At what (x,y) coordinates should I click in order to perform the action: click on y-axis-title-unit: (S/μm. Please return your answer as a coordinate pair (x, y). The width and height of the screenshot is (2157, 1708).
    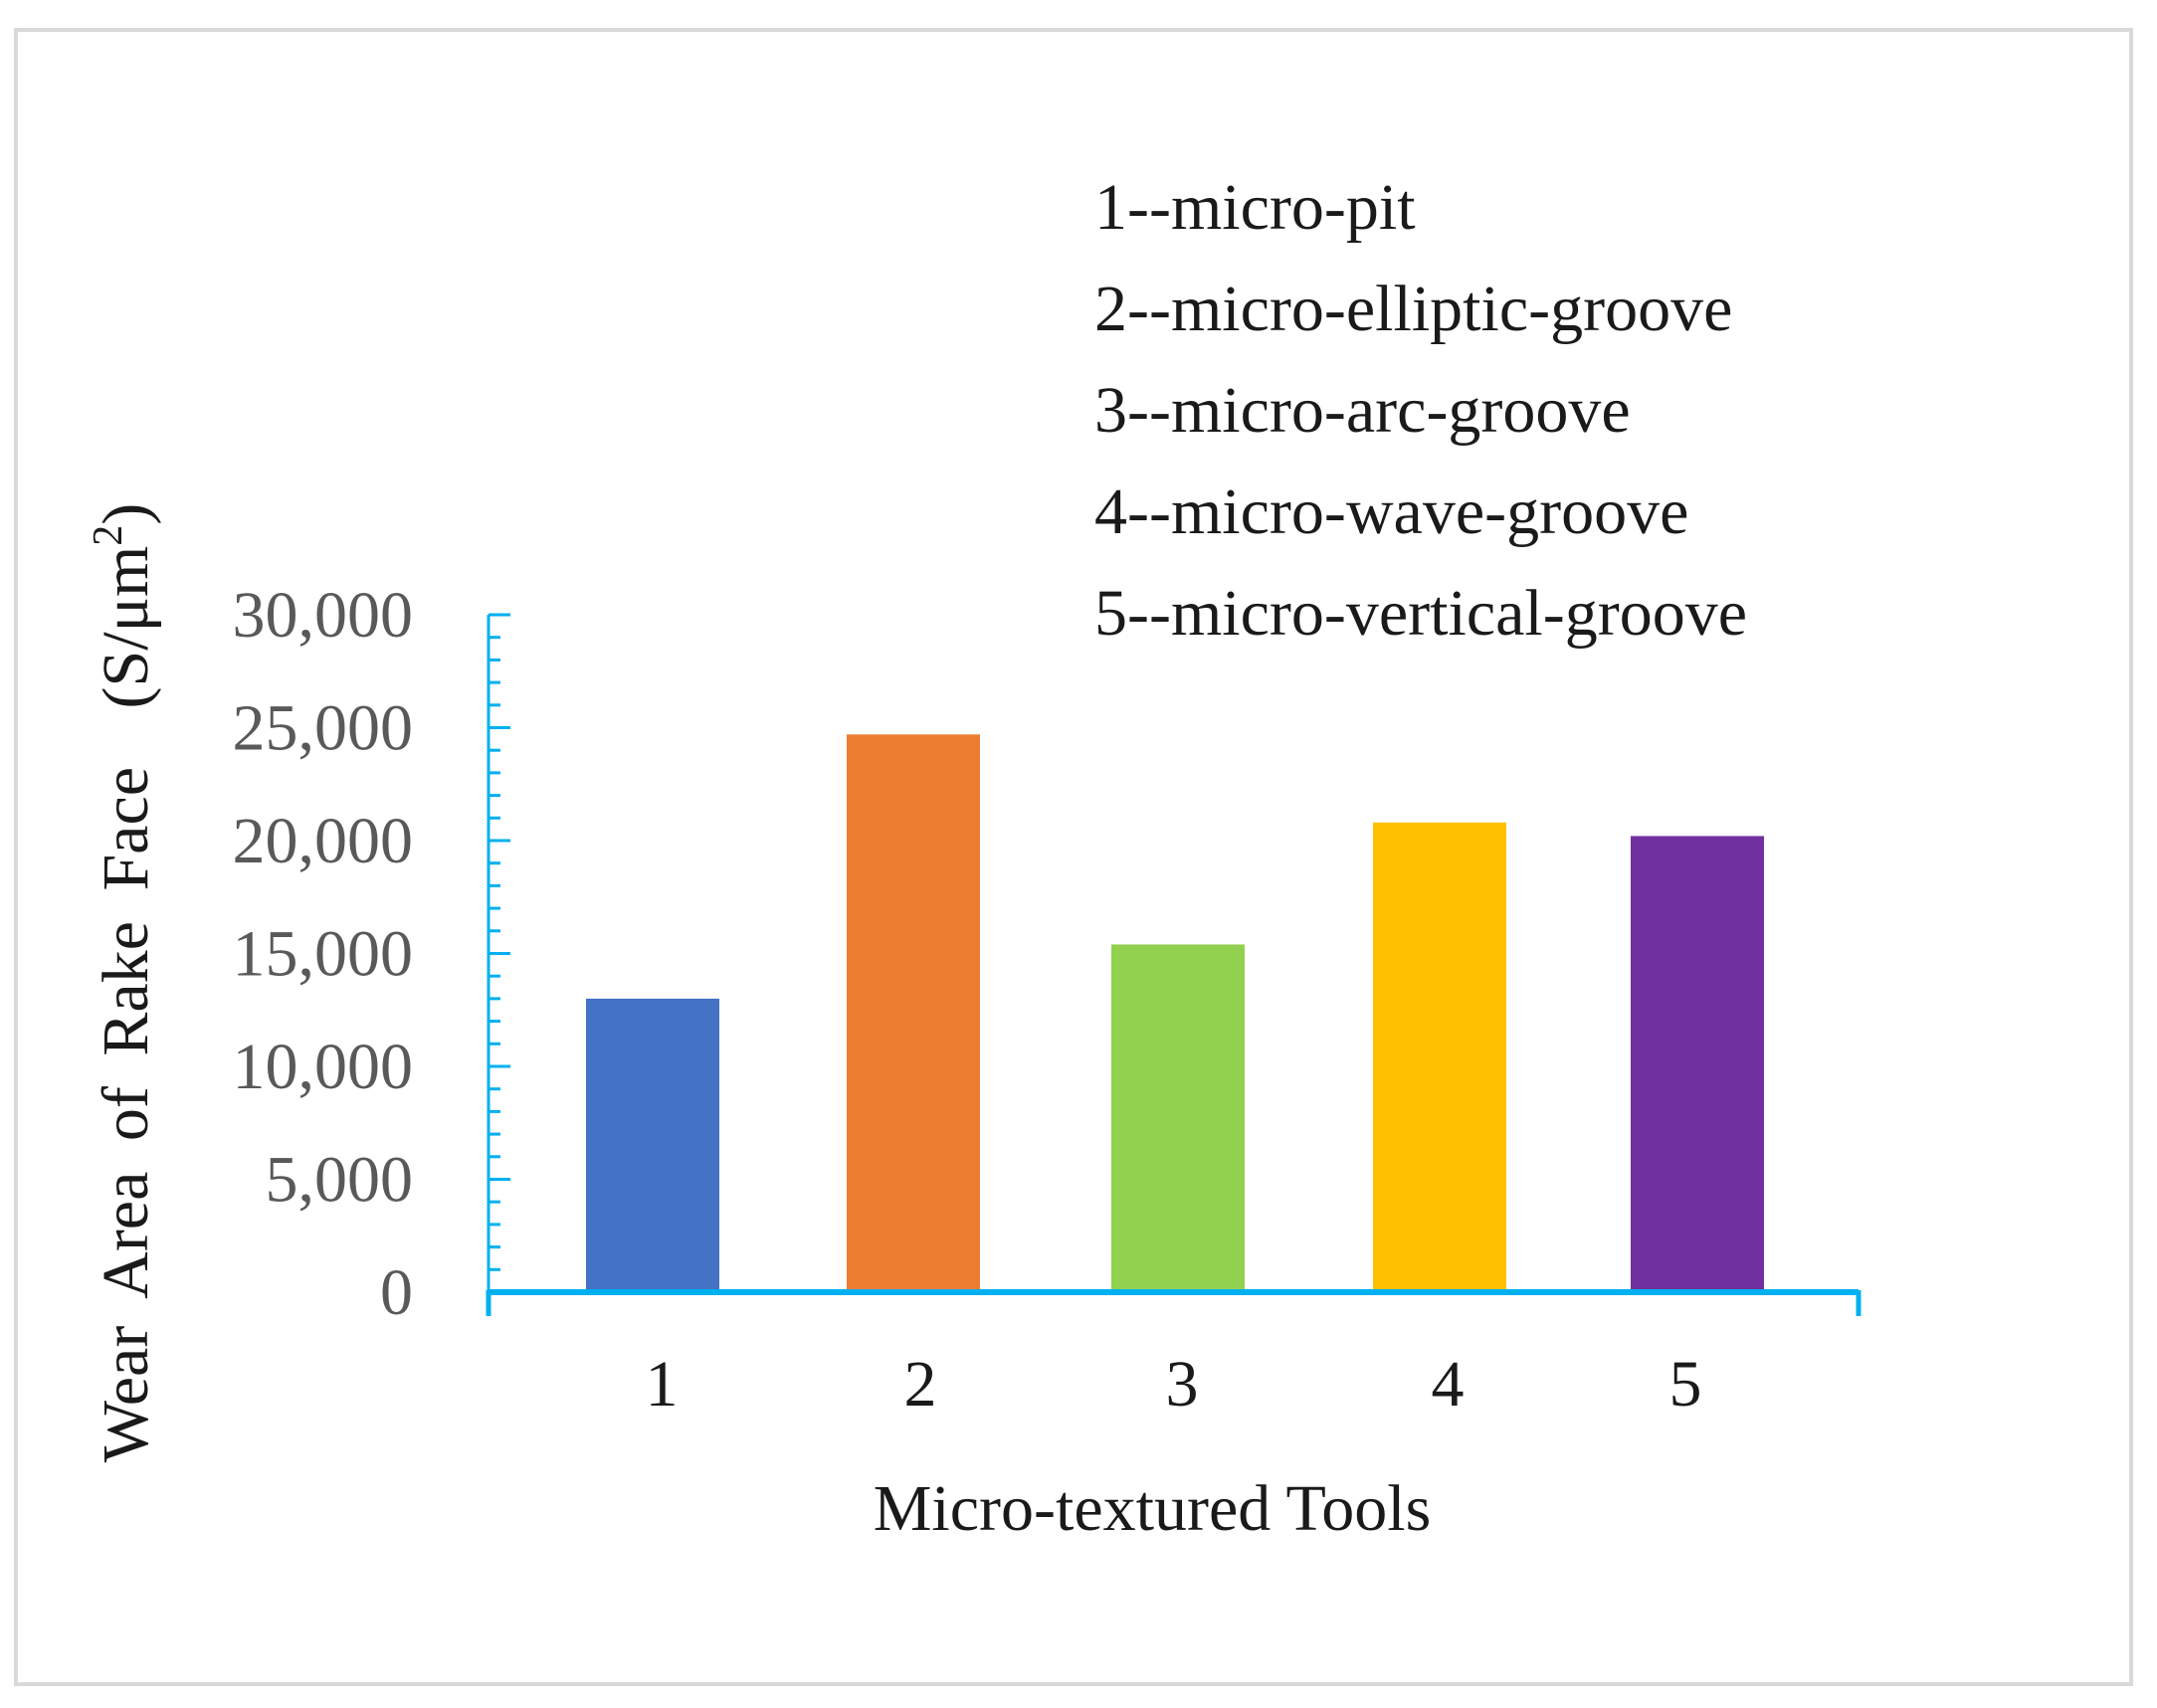
    Looking at the image, I should click on (126, 627).